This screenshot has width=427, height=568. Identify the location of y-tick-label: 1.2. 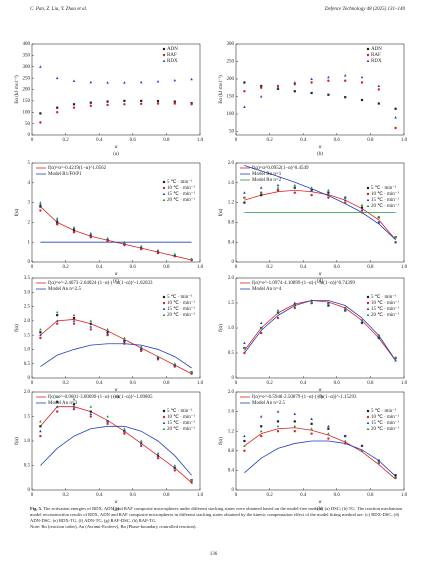
(231, 203).